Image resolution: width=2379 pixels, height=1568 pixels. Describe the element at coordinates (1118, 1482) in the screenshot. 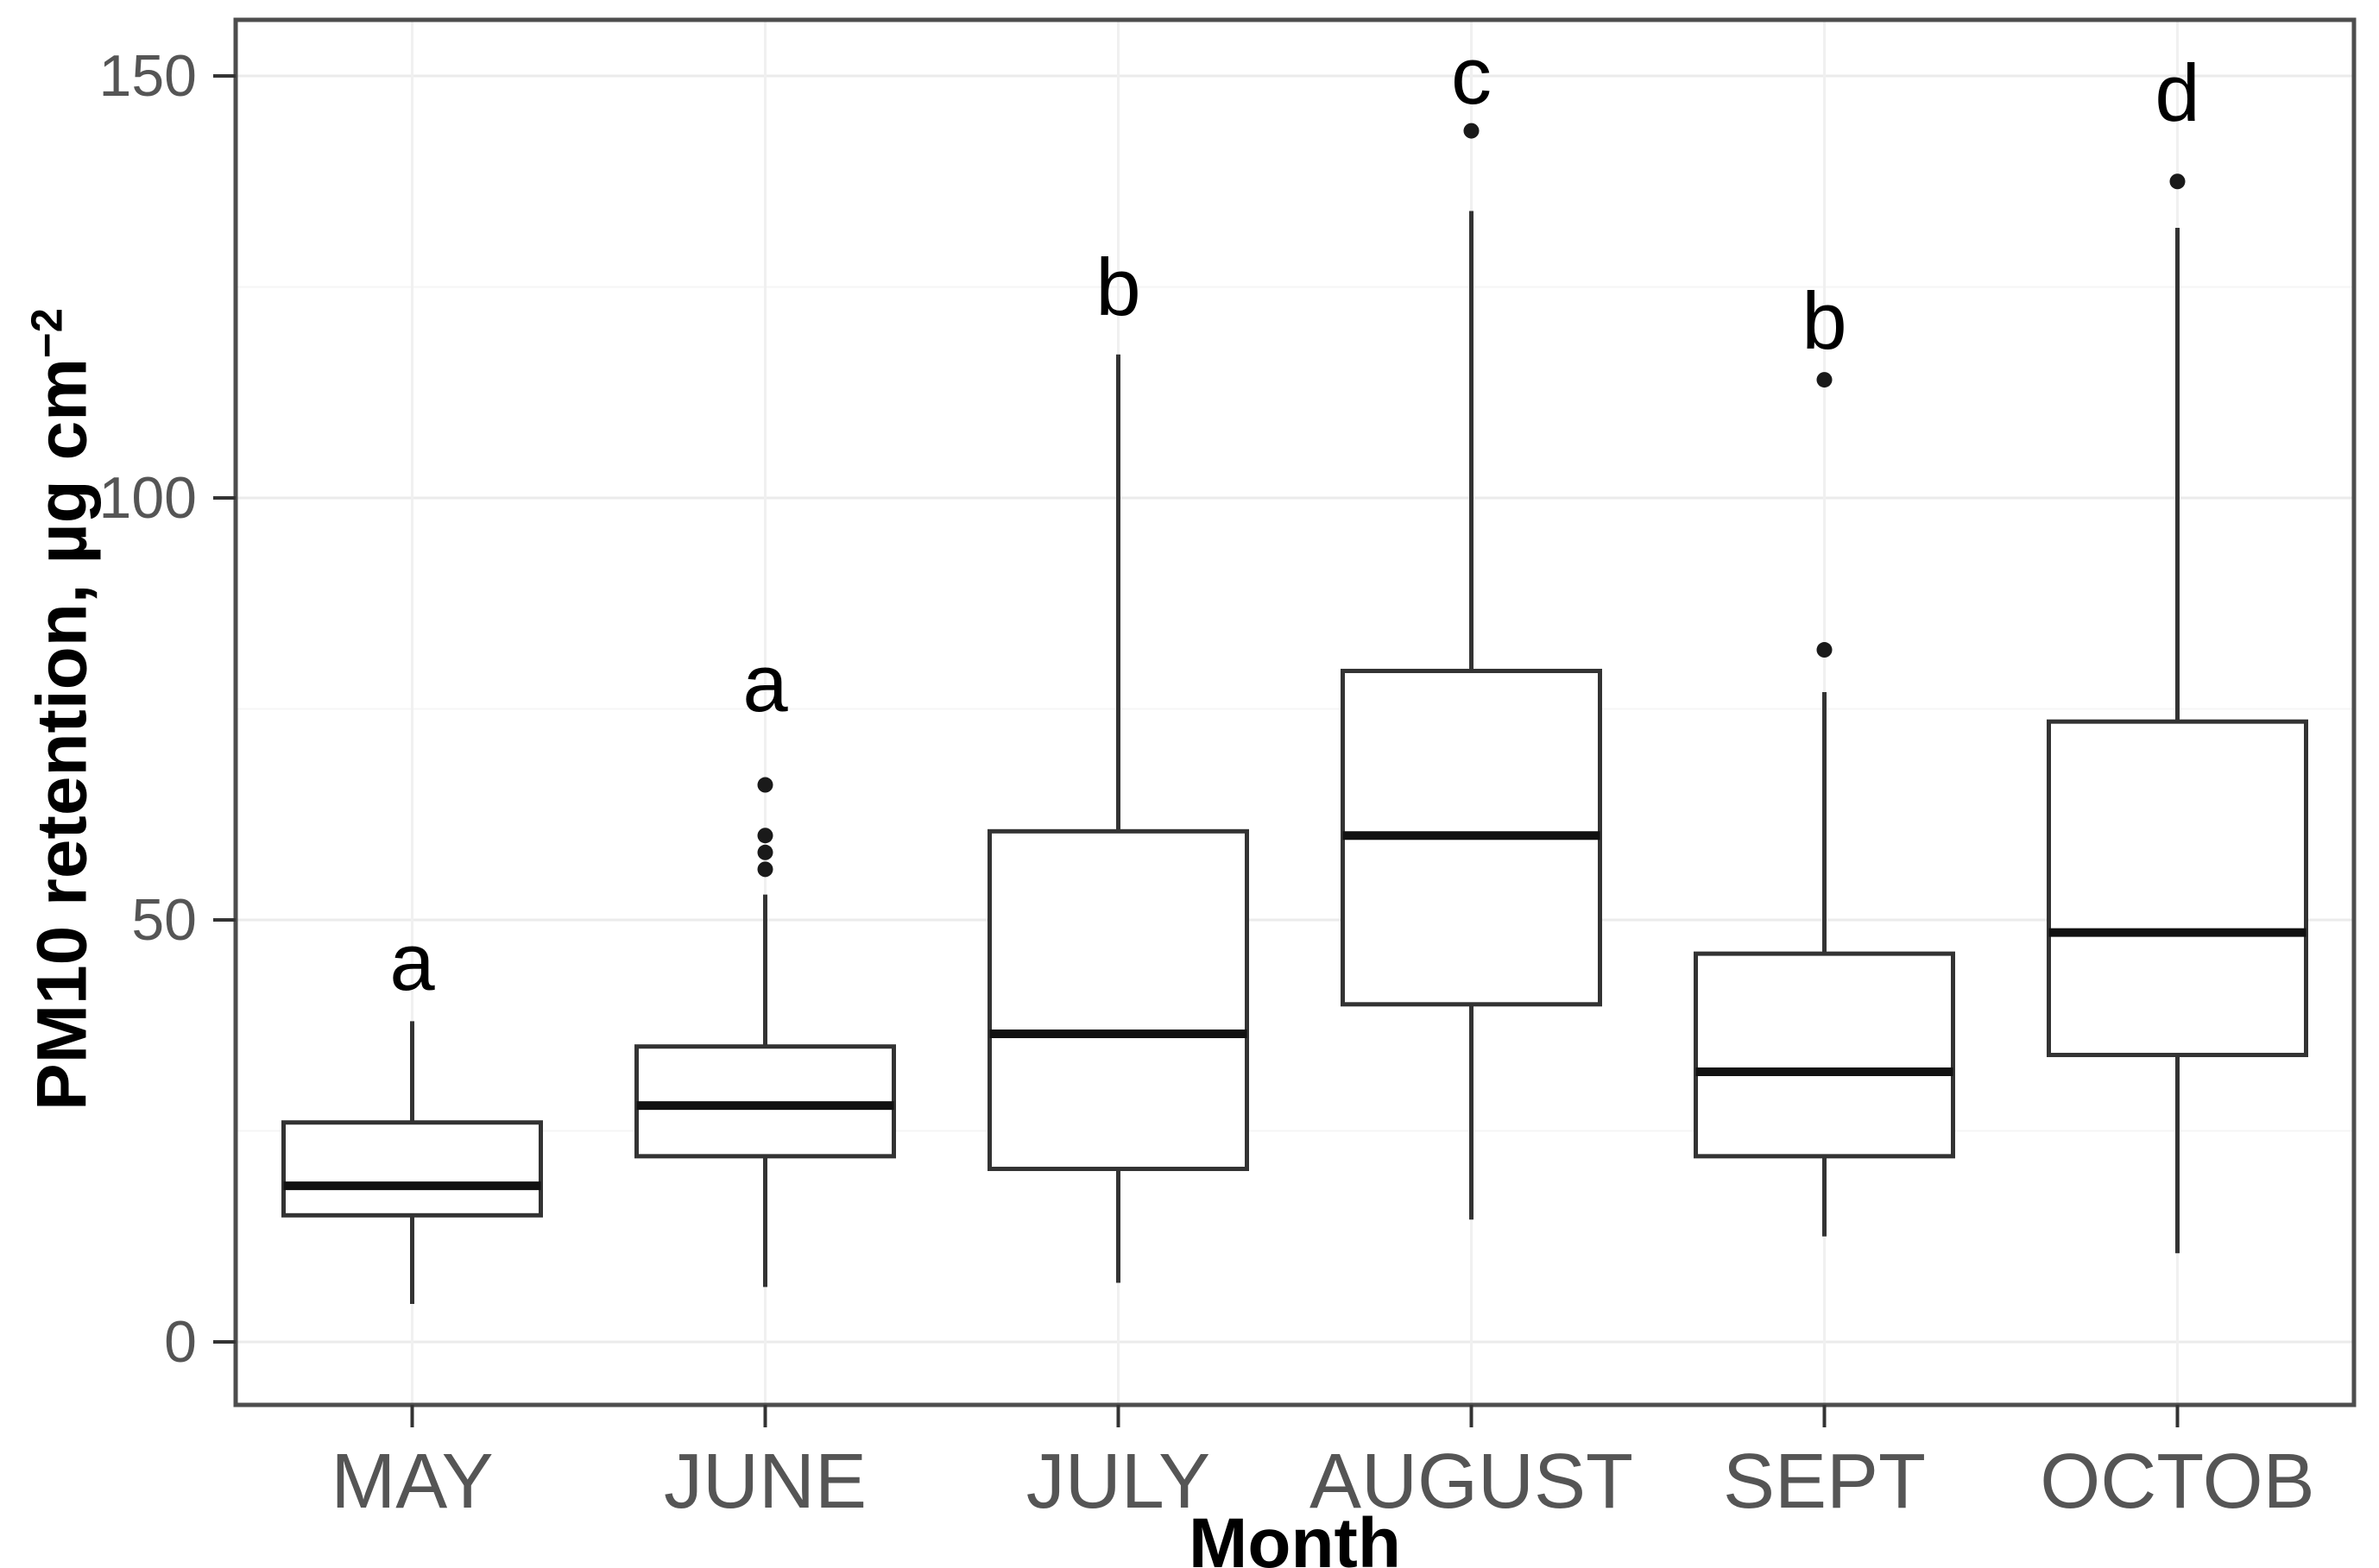

I see `x-tick-label: JULY` at that location.